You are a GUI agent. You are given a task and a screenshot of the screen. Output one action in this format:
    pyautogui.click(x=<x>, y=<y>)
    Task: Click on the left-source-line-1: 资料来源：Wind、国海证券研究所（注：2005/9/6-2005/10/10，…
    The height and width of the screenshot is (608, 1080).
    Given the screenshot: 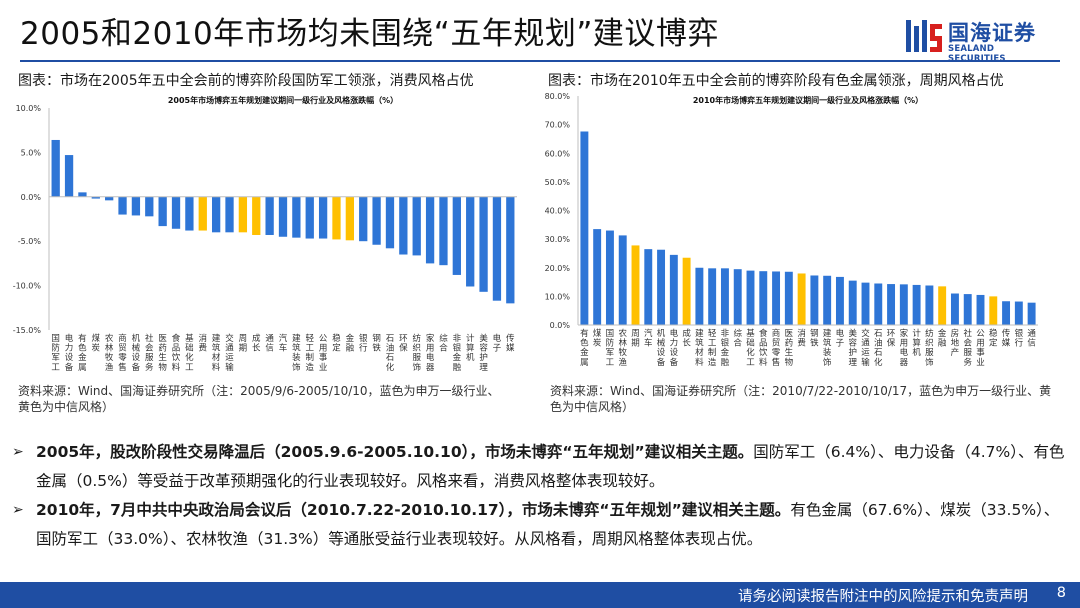 What is the action you would take?
    pyautogui.click(x=259, y=391)
    